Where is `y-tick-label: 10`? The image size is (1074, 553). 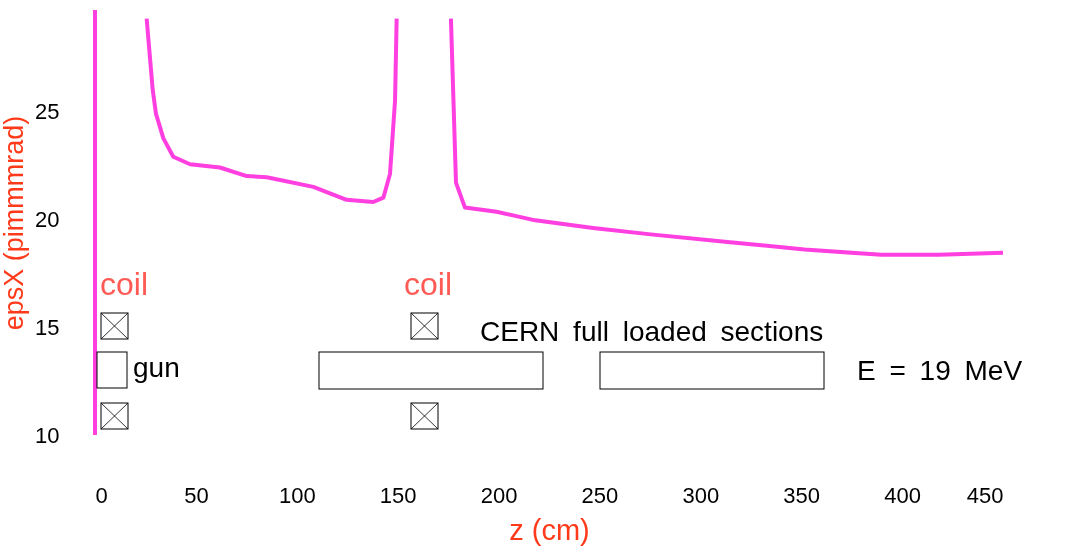 y-tick-label: 10 is located at coordinates (47, 435).